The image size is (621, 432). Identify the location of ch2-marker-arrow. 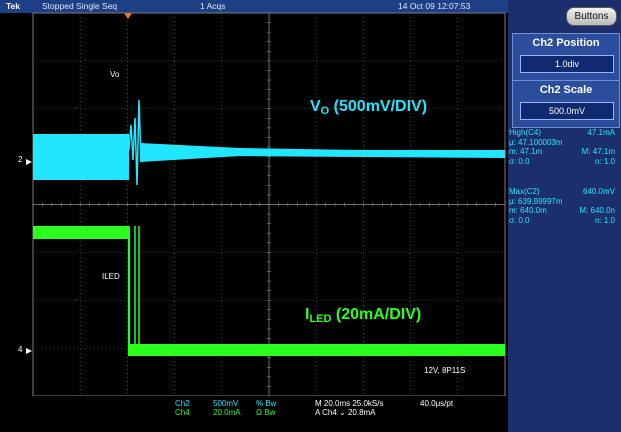
(29, 162).